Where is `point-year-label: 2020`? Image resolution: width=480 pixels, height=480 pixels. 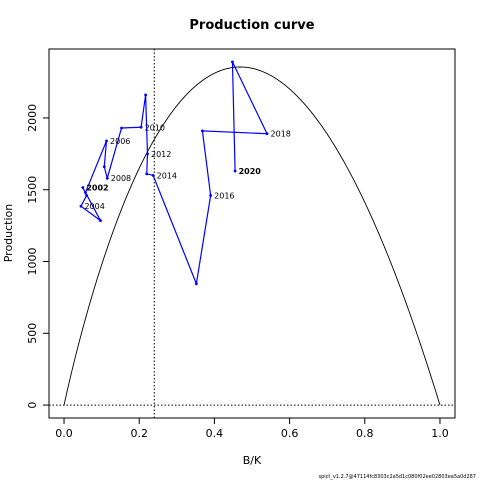 point-year-label: 2020 is located at coordinates (250, 171).